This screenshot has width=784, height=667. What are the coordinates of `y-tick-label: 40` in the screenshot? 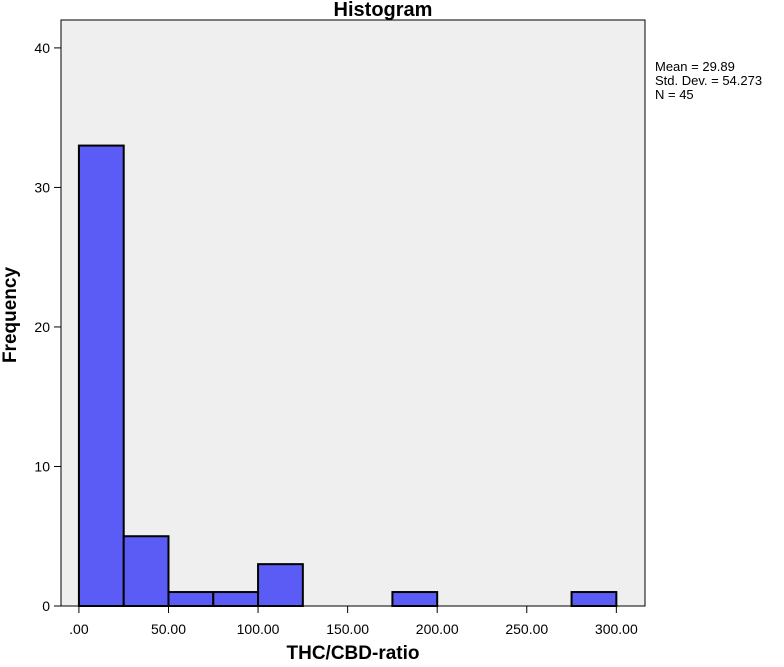 It's located at (42, 48).